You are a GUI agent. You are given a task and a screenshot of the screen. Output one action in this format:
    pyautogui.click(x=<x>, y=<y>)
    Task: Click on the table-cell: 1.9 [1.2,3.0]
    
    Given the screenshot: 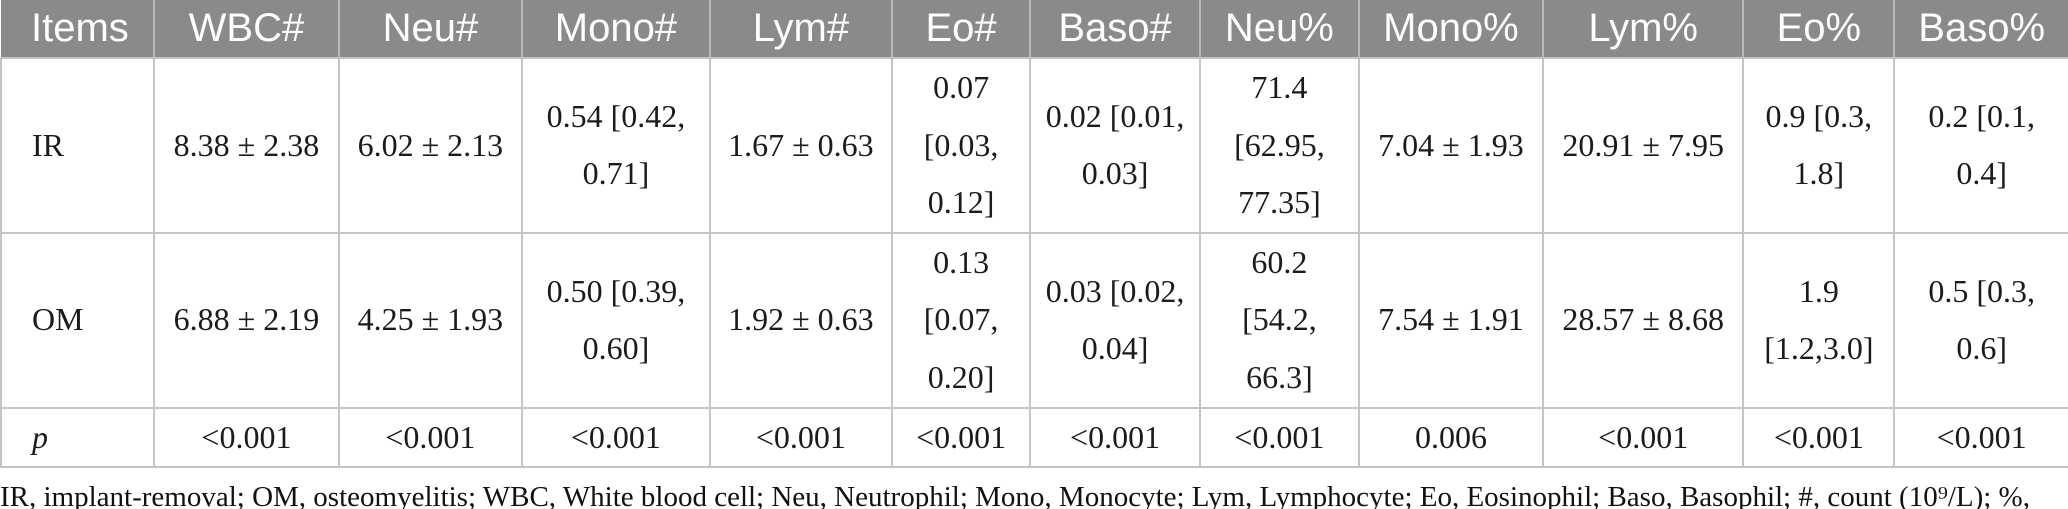 What is the action you would take?
    pyautogui.click(x=1819, y=320)
    